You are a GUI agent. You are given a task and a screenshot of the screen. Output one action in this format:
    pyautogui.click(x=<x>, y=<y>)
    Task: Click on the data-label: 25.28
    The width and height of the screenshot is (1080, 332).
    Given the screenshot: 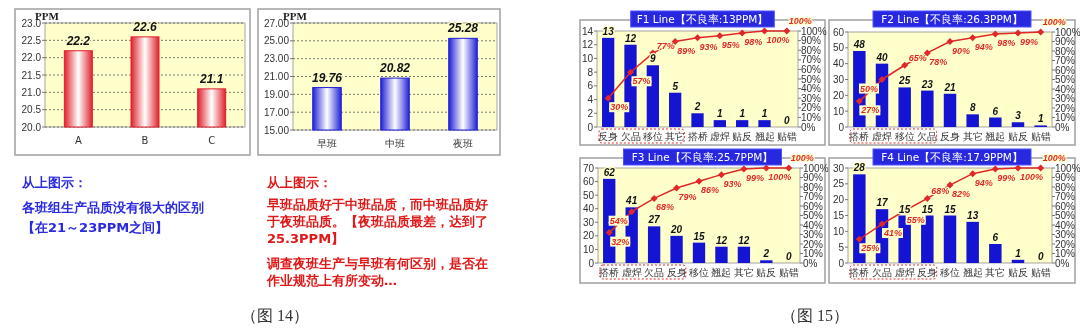 What is the action you would take?
    pyautogui.click(x=462, y=28)
    